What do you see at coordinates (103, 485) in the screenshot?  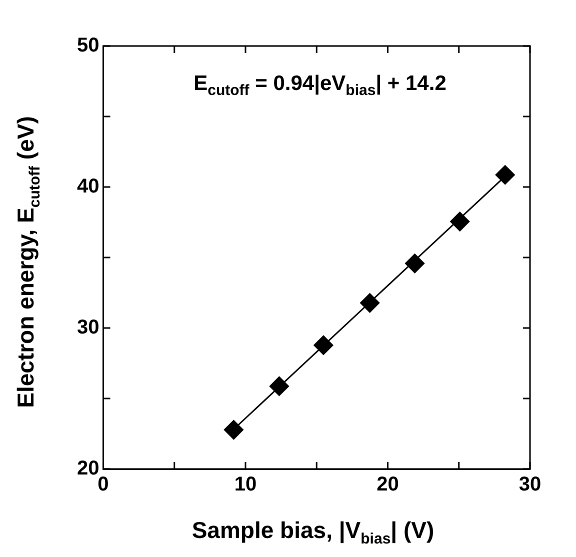 I see `x-tick-label: 0` at bounding box center [103, 485].